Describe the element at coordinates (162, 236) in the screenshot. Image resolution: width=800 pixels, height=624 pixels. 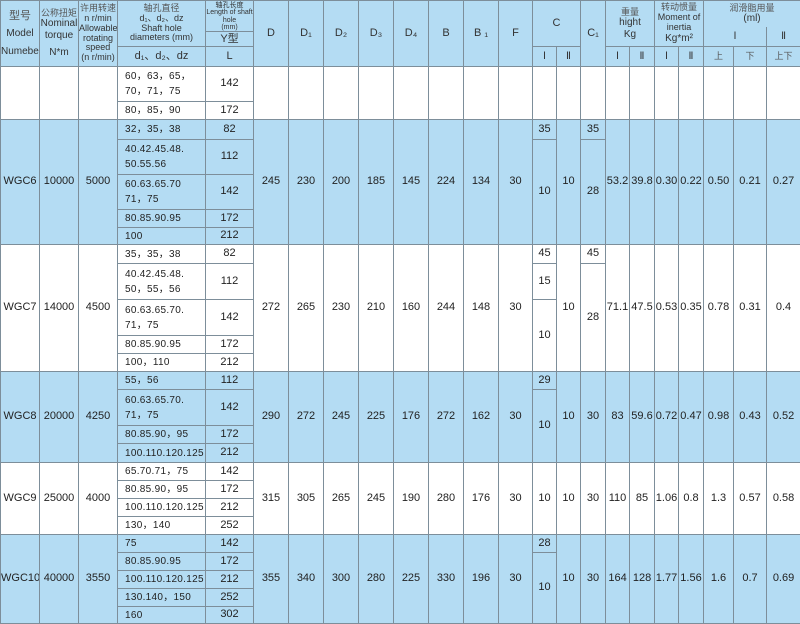
I see `bore-diameters-cell: 100` at that location.